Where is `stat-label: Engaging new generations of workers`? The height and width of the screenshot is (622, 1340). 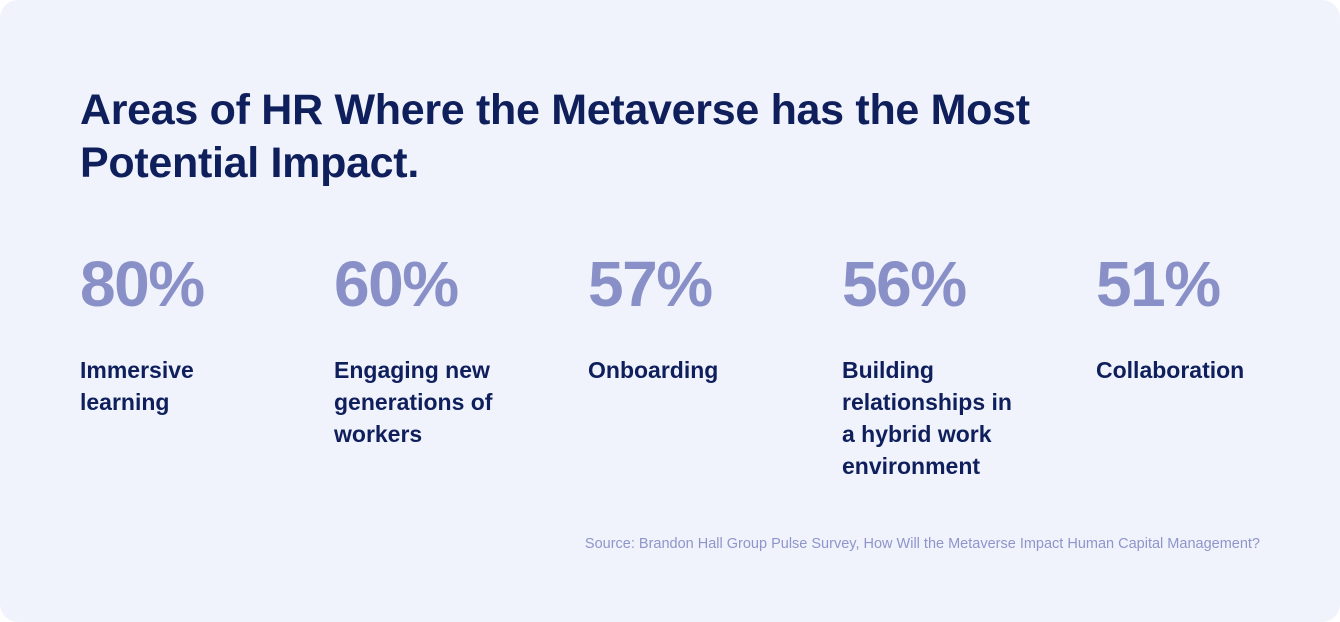 stat-label: Engaging new generations of workers is located at coordinates (413, 402).